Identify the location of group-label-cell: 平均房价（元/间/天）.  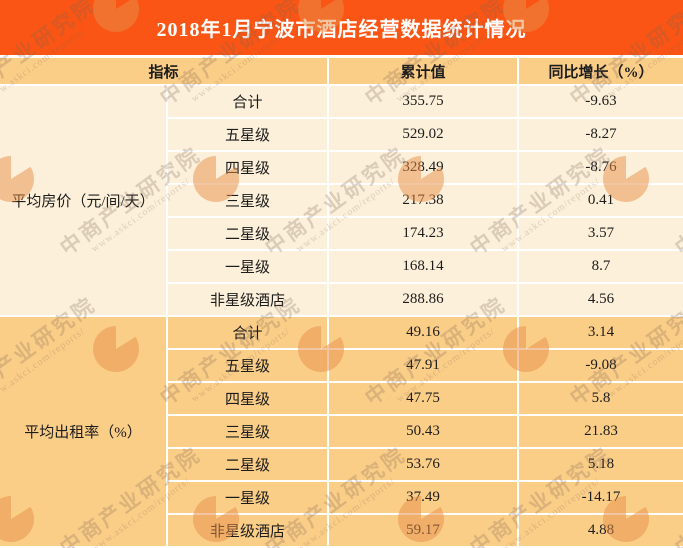
(84, 200).